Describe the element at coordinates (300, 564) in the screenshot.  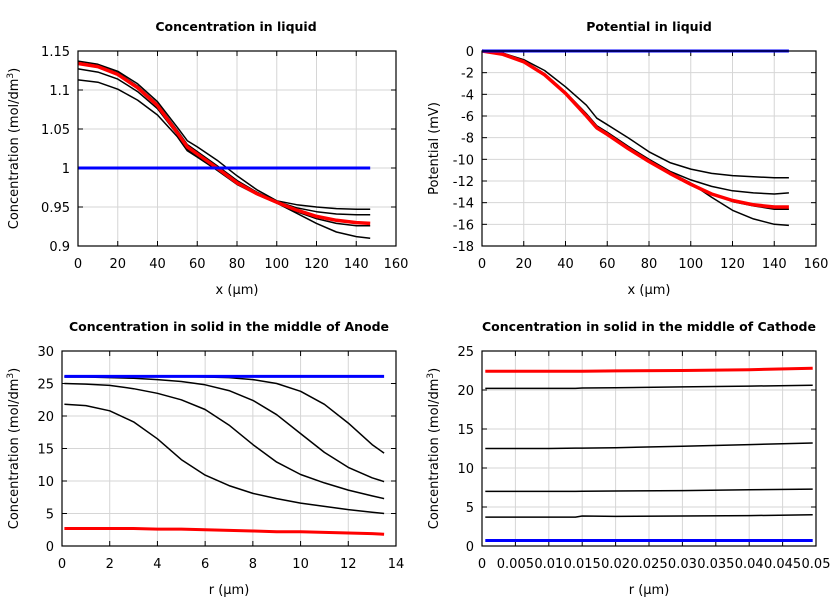
I see `x-tick-label: 10` at that location.